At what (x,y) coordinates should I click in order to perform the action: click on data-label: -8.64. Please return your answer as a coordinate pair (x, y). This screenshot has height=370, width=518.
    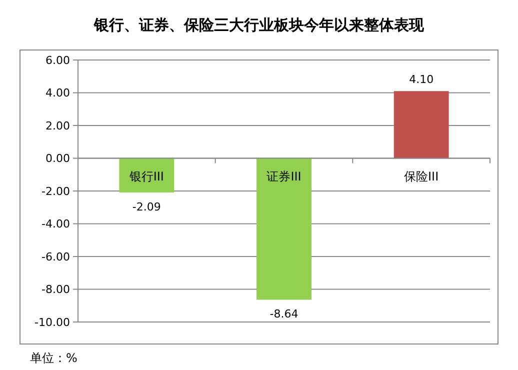
    Looking at the image, I should click on (284, 314).